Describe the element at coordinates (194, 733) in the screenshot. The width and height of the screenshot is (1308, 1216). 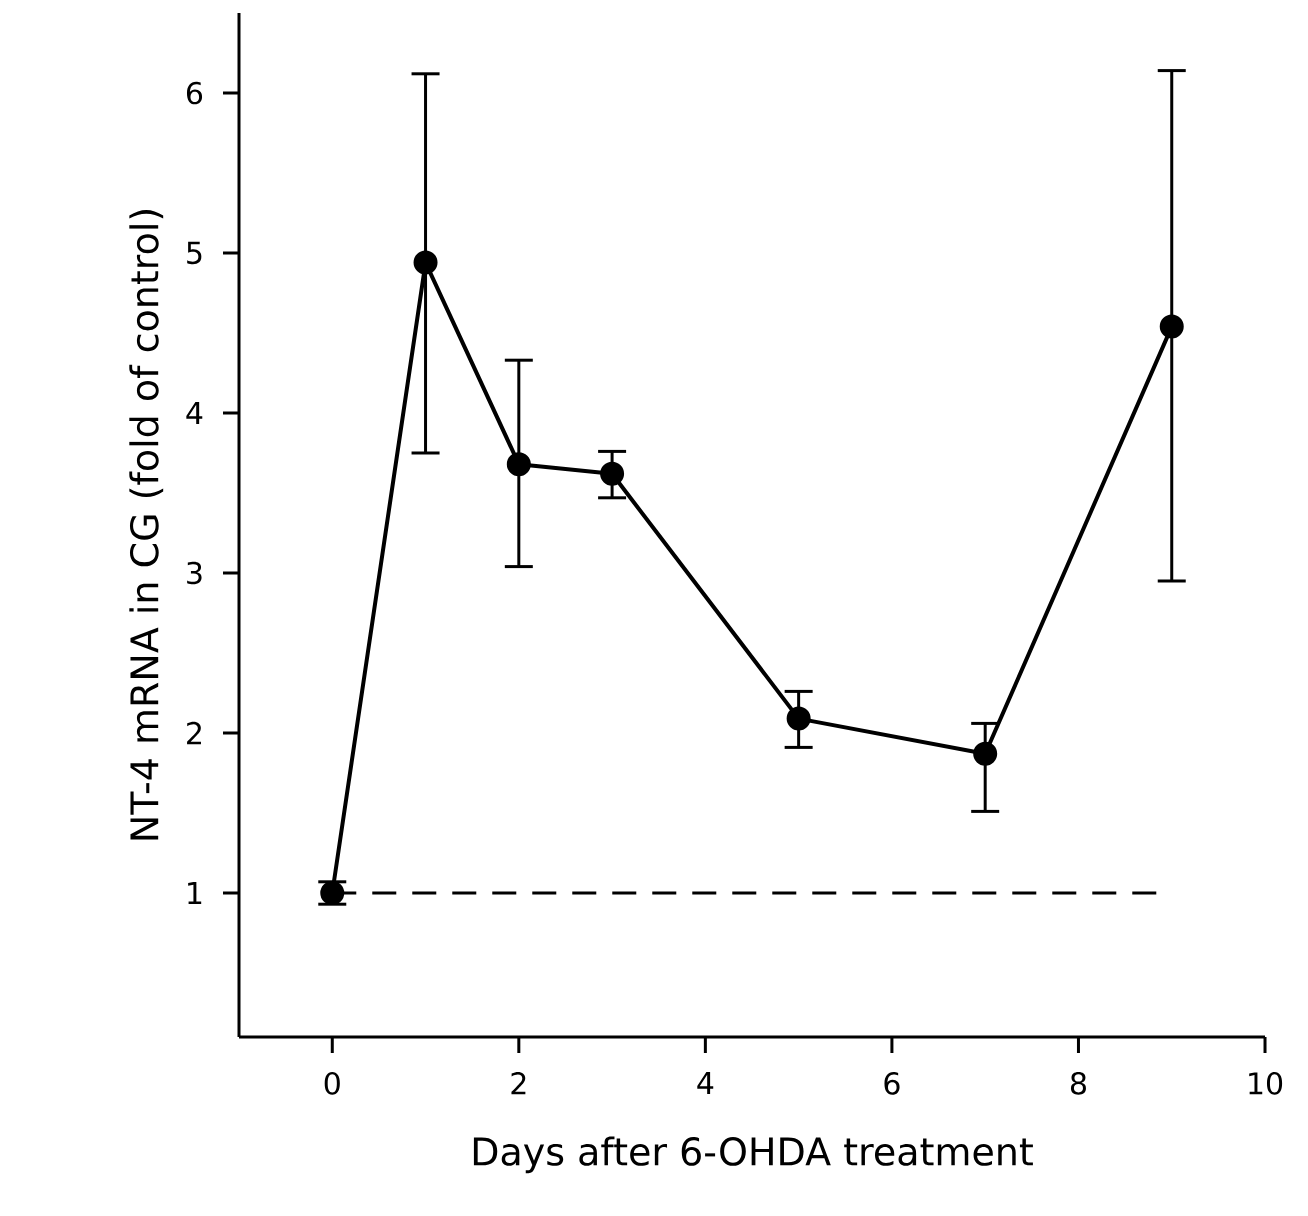
I see `y-tick-label: 2` at that location.